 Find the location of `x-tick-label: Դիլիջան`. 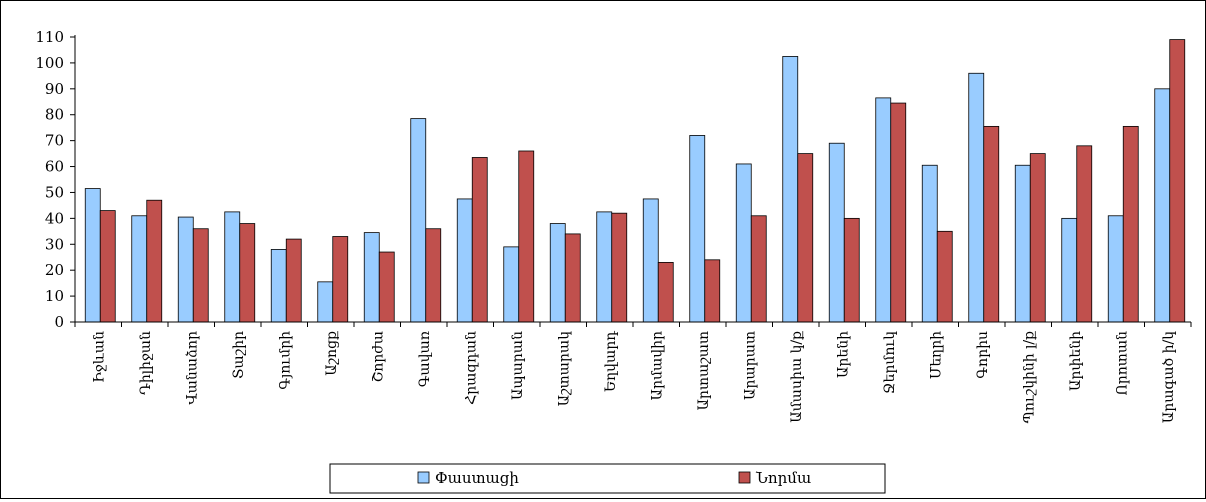

x-tick-label: Դիլիջան is located at coordinates (146, 363).